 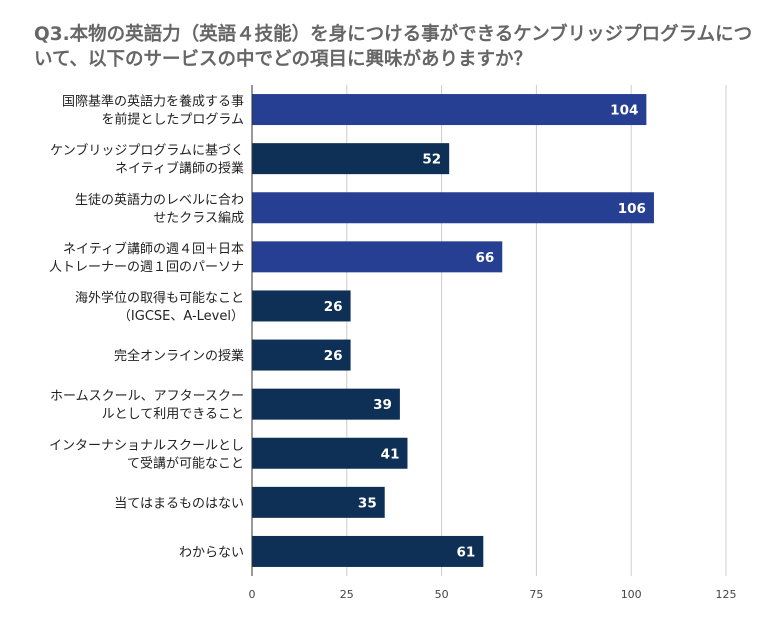 What do you see at coordinates (382, 405) in the screenshot?
I see `data-label: 39` at bounding box center [382, 405].